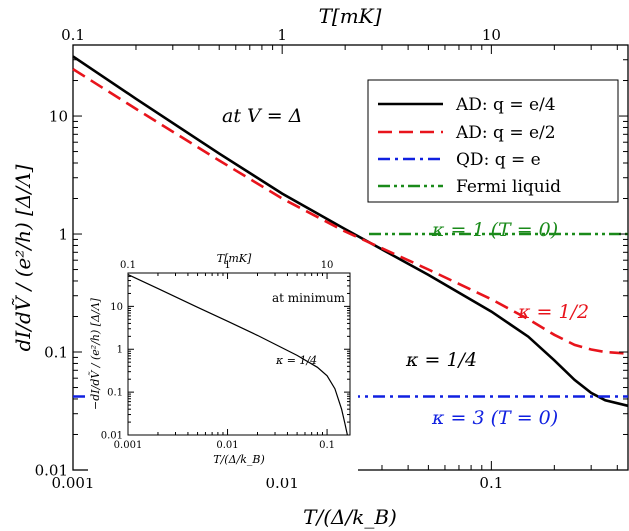  I want to click on inset-y-tick-label: 0.1, so click(115, 393).